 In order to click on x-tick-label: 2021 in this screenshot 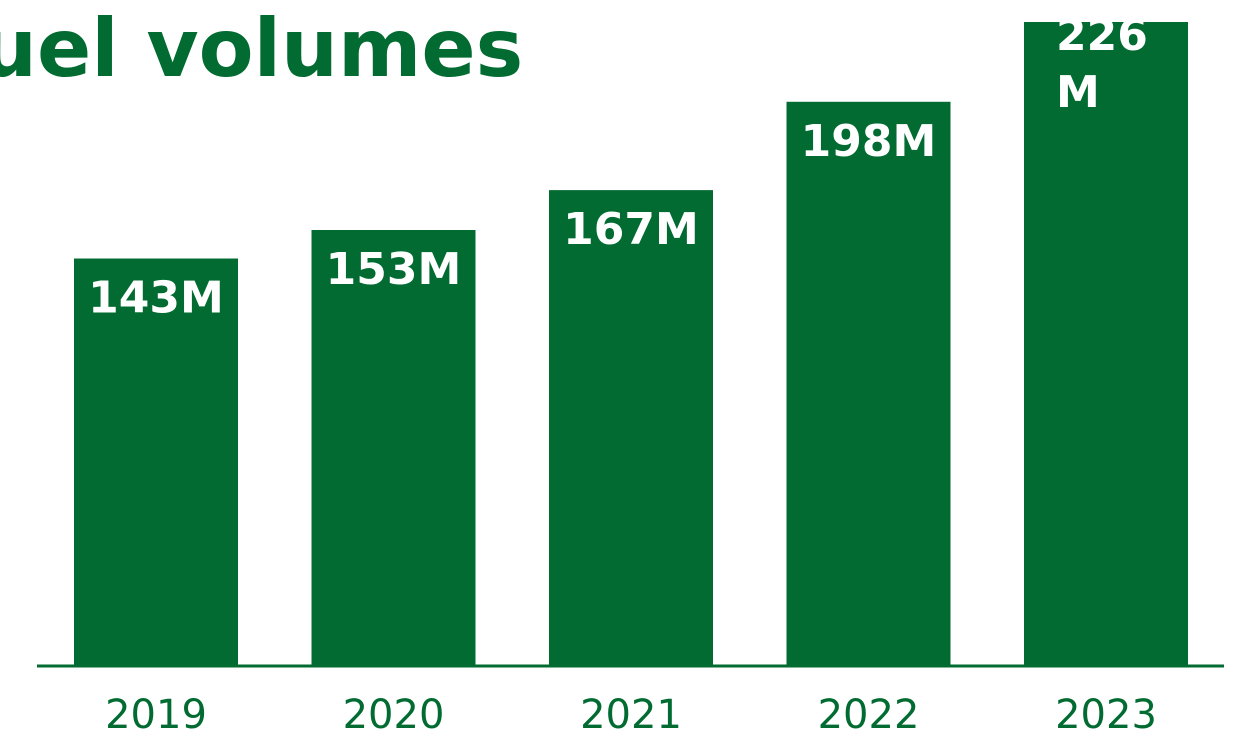, I will do `click(631, 713)`.